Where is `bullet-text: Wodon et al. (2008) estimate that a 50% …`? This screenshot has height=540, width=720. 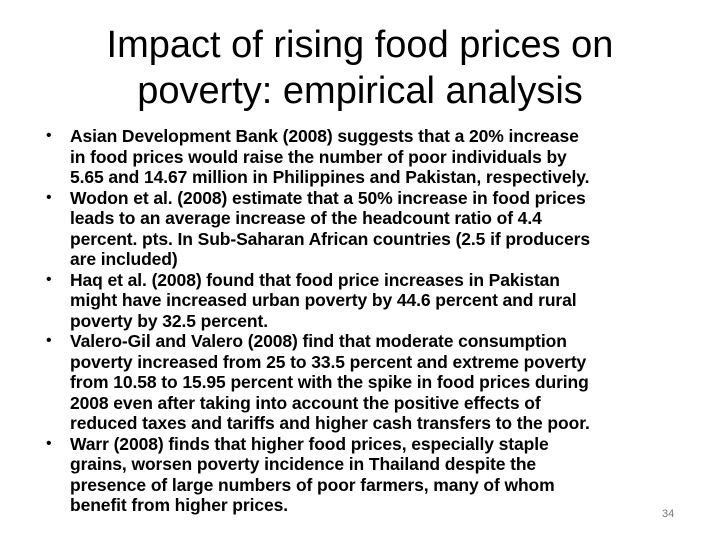 bullet-text: Wodon et al. (2008) estimate that a 50% … is located at coordinates (374, 229).